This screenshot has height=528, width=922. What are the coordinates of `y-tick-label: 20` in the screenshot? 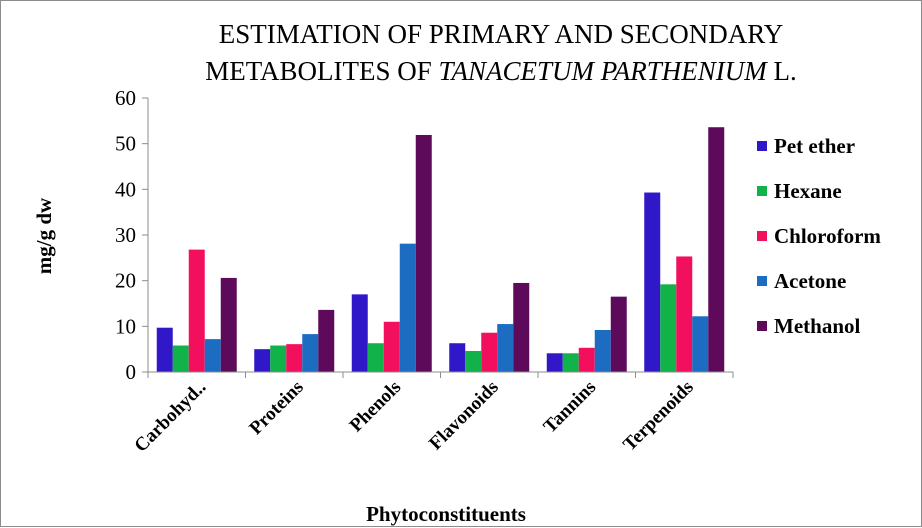 It's located at (125, 281).